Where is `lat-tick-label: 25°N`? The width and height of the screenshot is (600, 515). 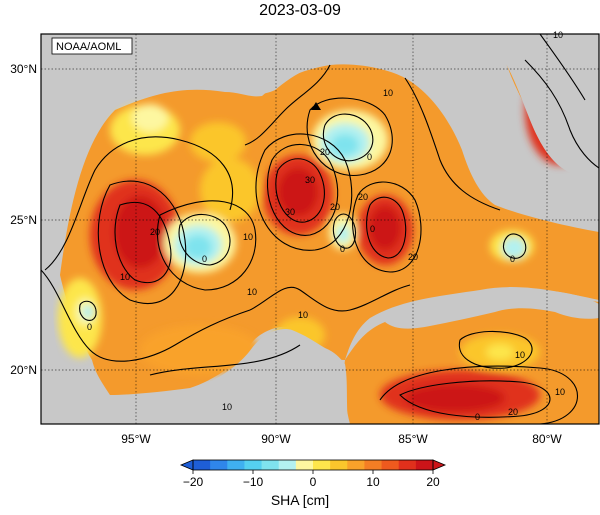
lat-tick-label: 25°N is located at coordinates (23, 220).